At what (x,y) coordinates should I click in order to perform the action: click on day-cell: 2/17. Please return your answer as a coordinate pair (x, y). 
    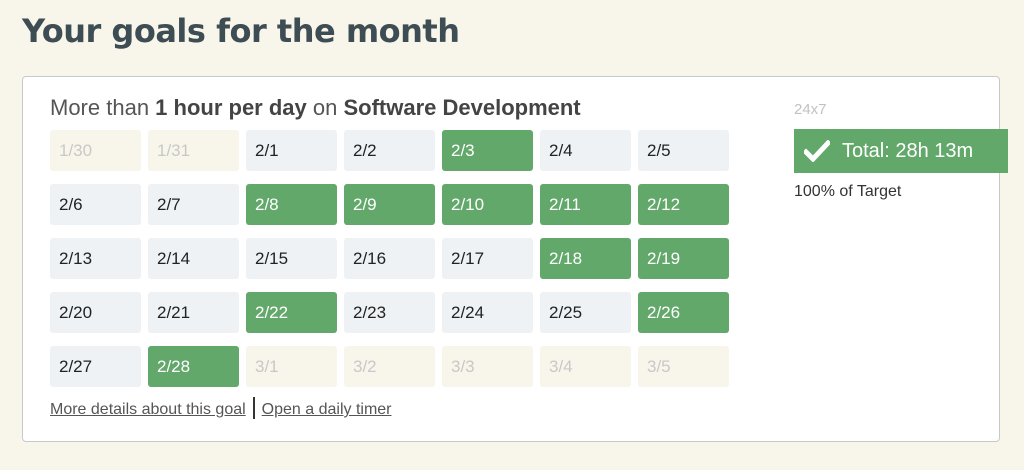
    Looking at the image, I should click on (487, 258).